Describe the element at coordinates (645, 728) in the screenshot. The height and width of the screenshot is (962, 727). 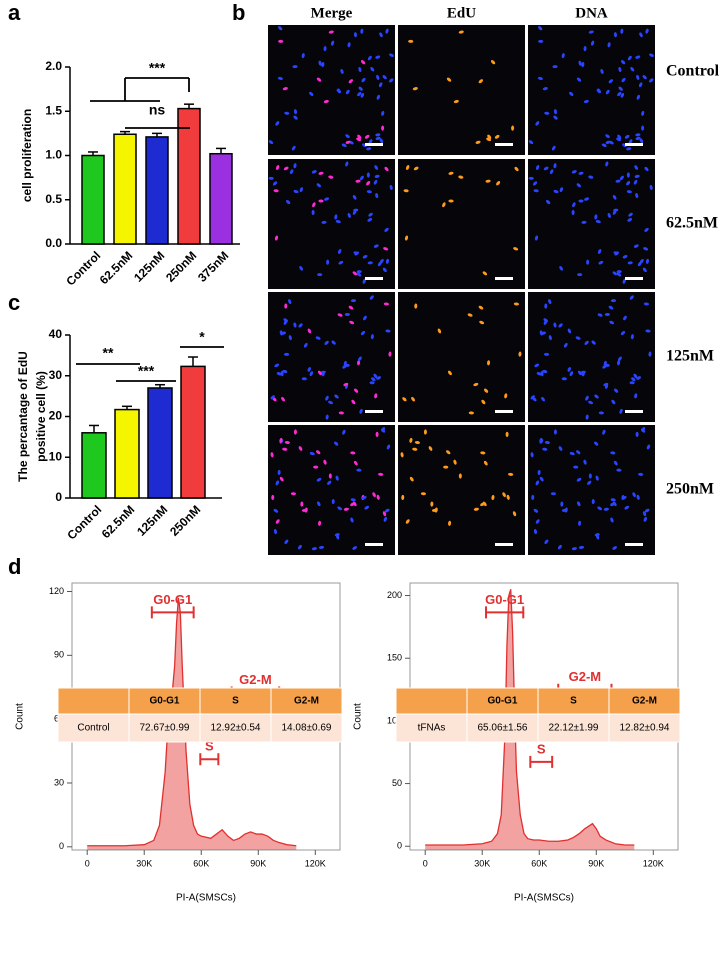
I see `table-text: 12.82±0.94` at that location.